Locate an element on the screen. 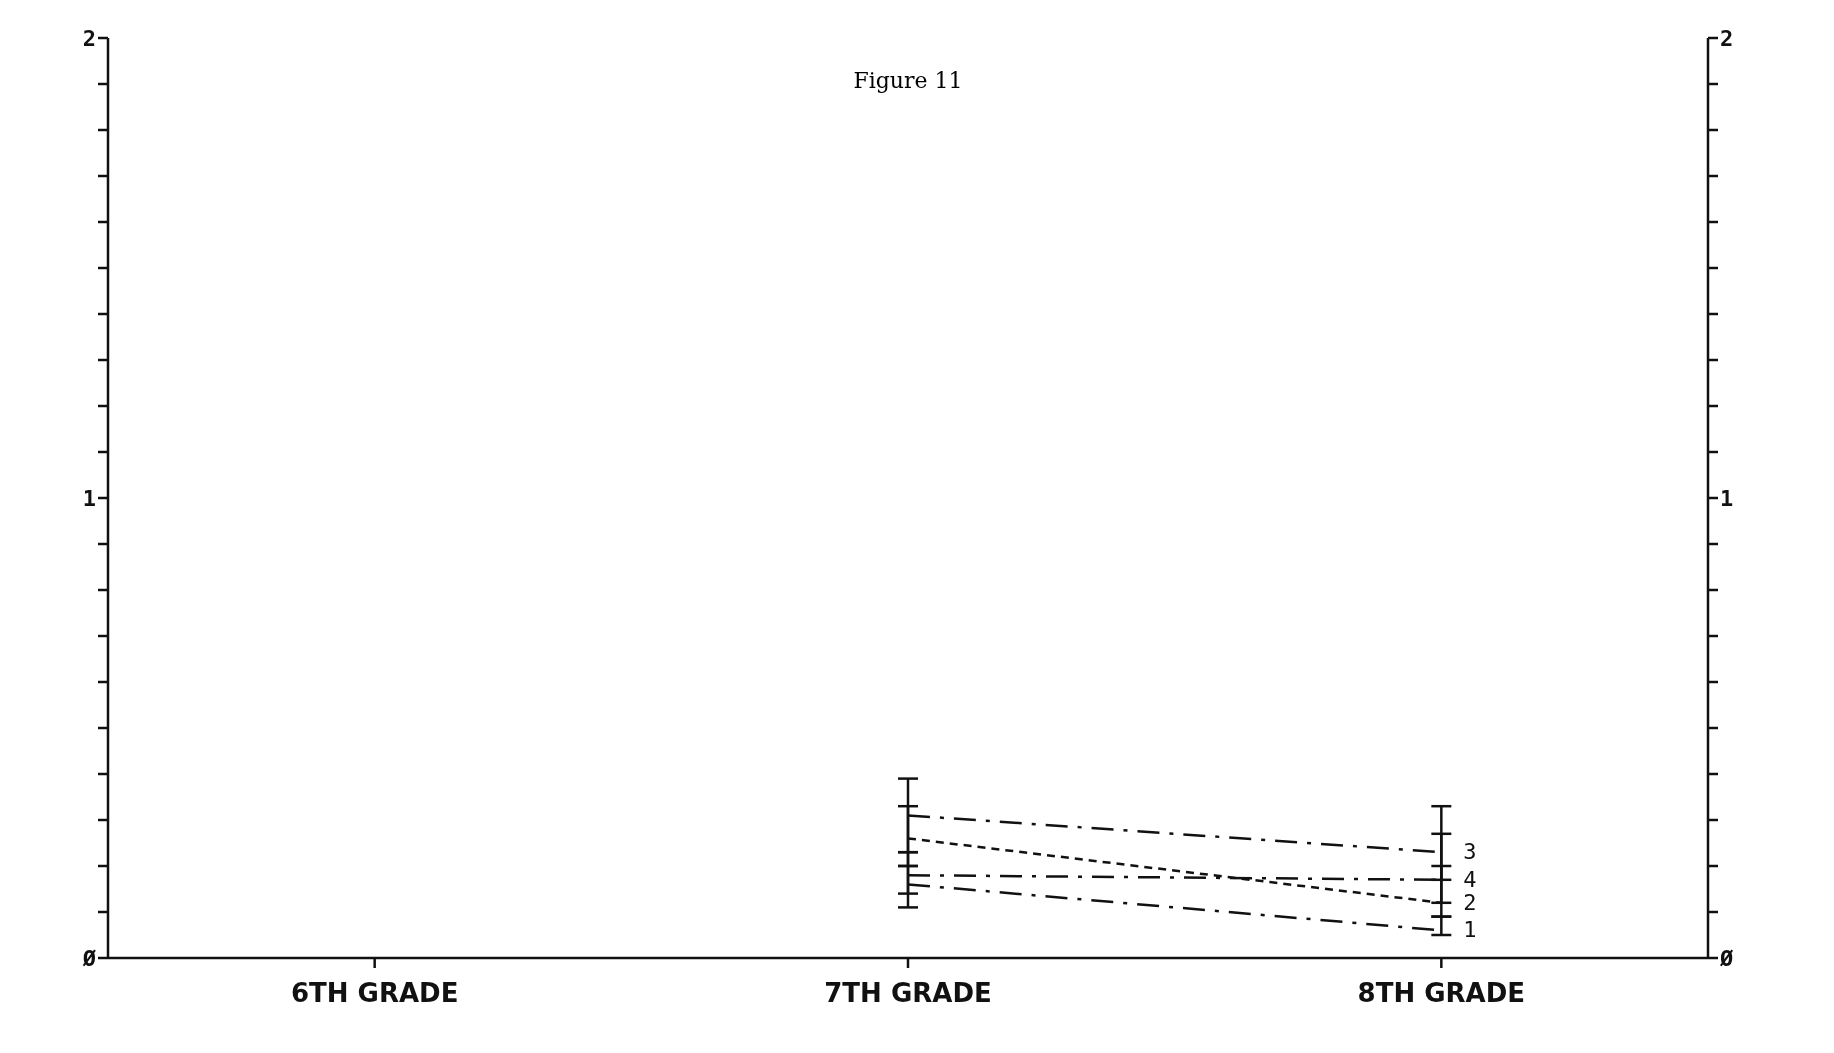  y2-tick-label: 1 is located at coordinates (1727, 498).